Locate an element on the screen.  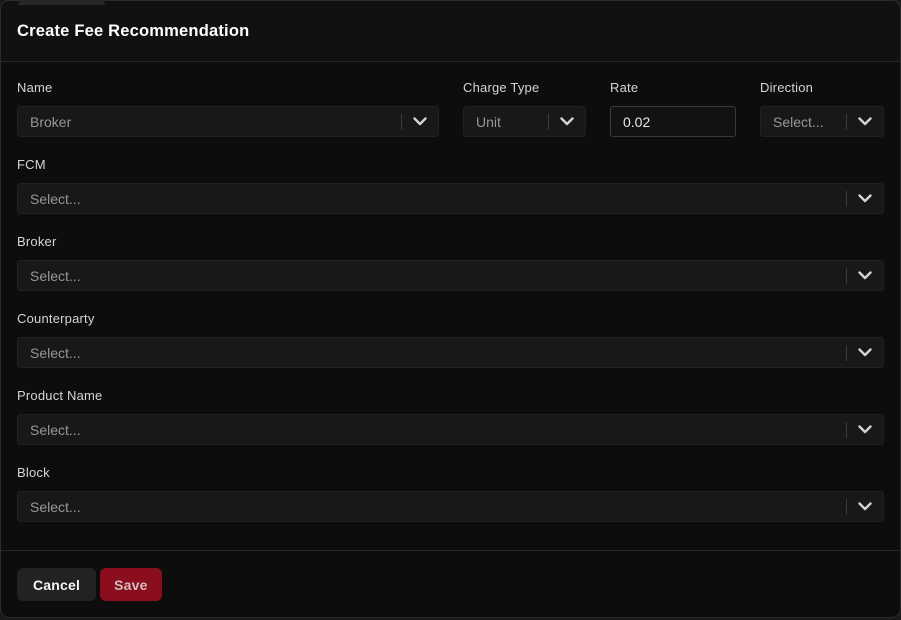
name-select-value: Broker is located at coordinates (51, 121).